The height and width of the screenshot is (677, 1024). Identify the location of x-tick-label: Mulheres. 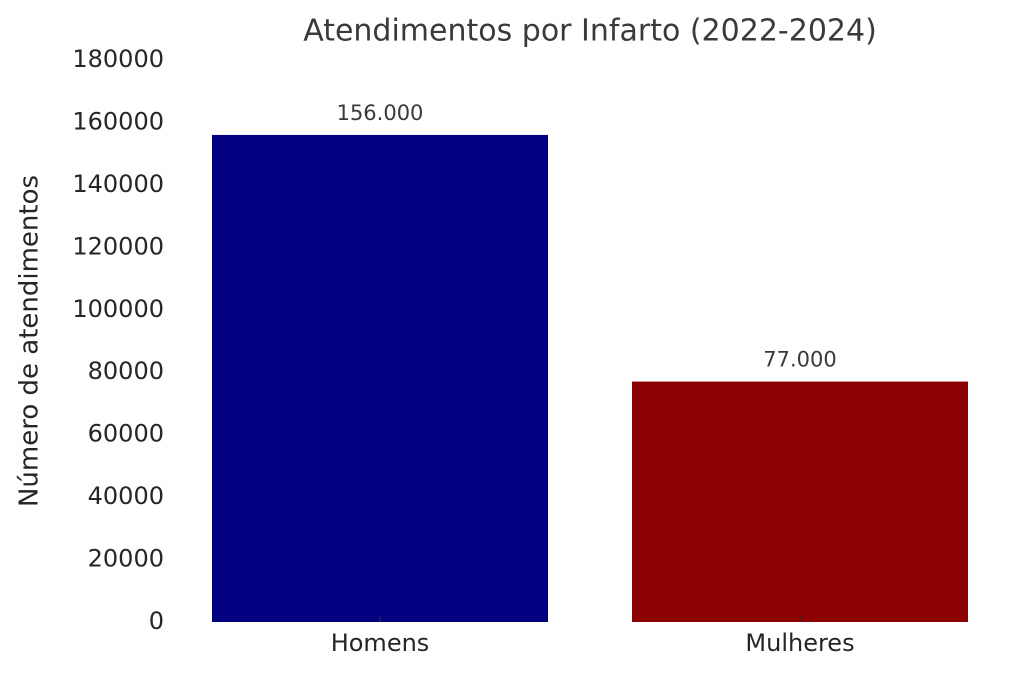
(799, 643).